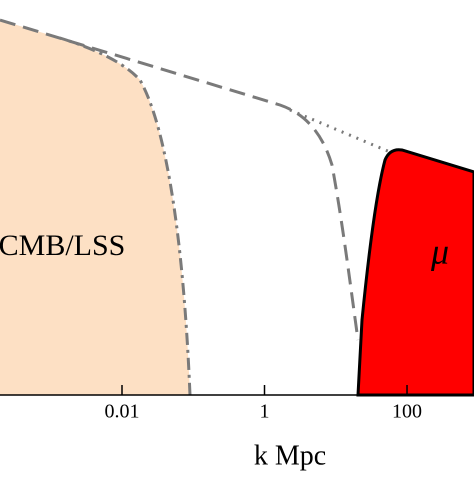  I want to click on x-tick-label: 0.01, so click(122, 412).